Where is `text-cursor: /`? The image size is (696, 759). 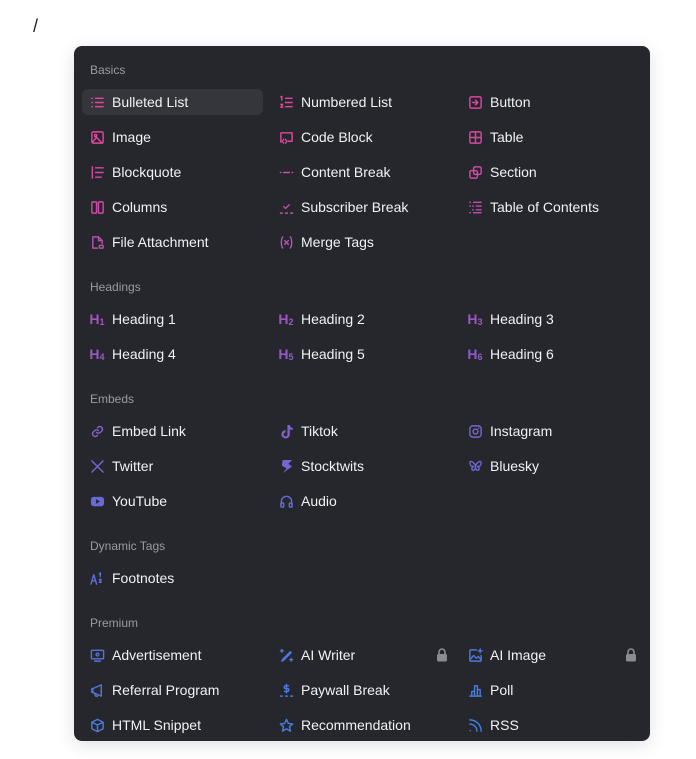
text-cursor: / is located at coordinates (36, 26).